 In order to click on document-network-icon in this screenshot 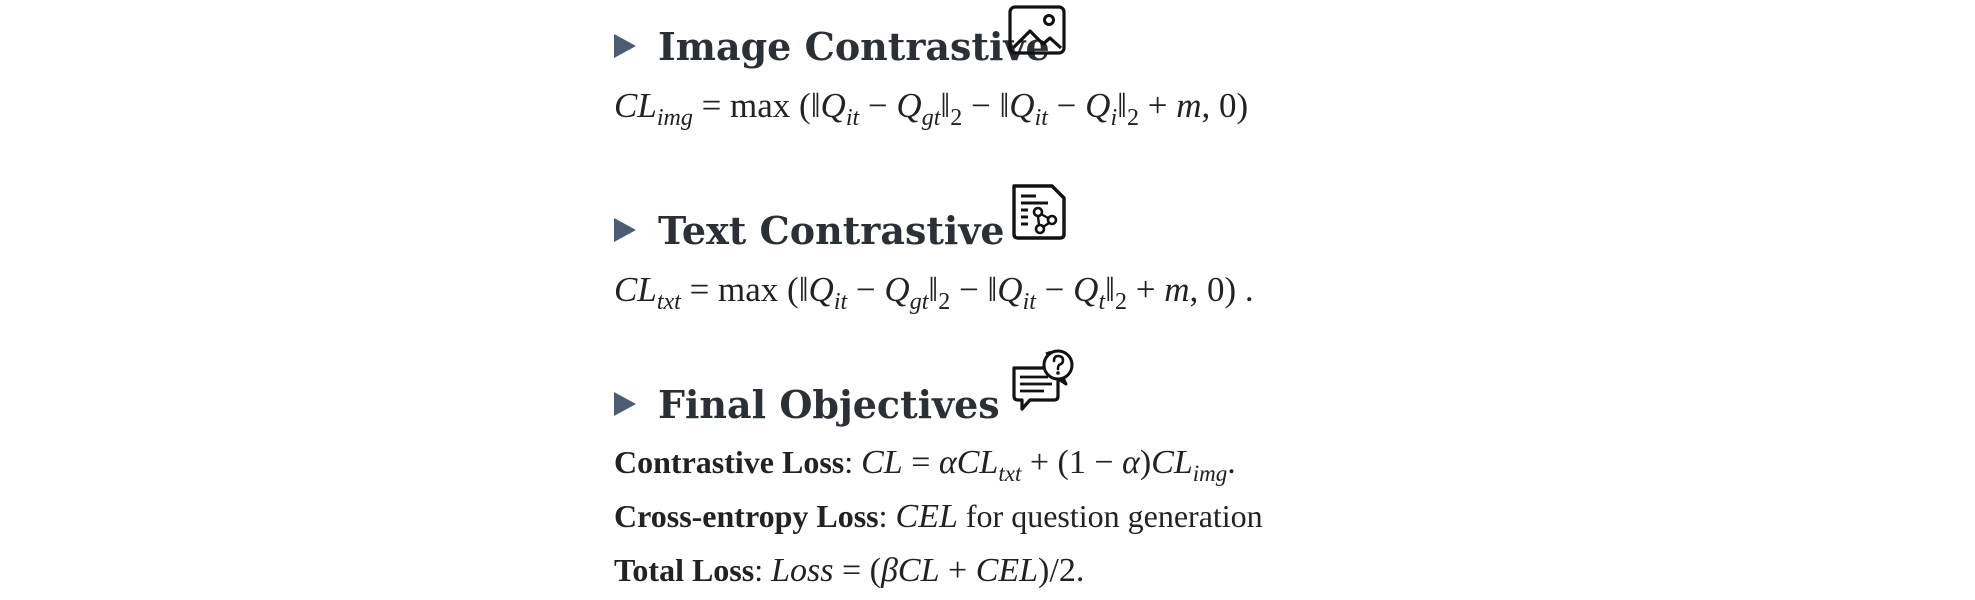, I will do `click(1039, 212)`.